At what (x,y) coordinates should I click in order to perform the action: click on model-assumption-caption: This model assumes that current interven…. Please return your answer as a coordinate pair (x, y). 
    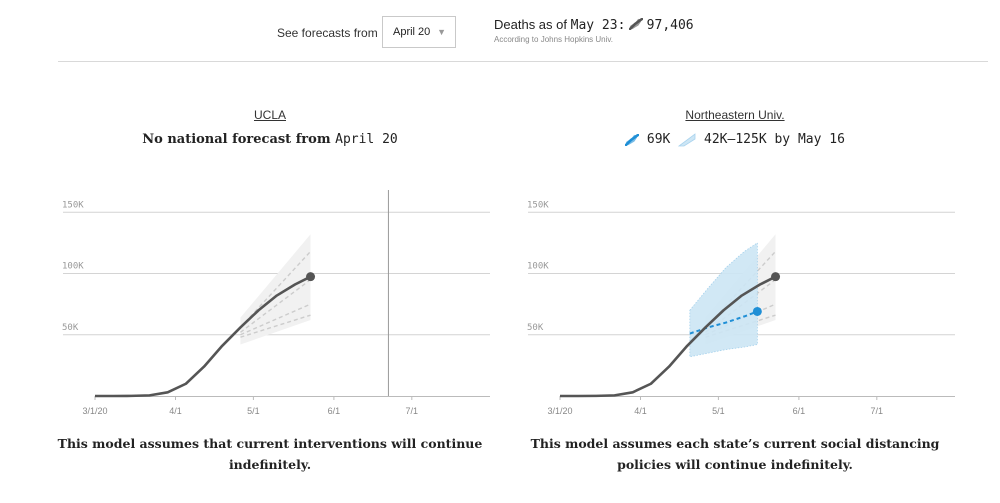
    Looking at the image, I should click on (270, 454).